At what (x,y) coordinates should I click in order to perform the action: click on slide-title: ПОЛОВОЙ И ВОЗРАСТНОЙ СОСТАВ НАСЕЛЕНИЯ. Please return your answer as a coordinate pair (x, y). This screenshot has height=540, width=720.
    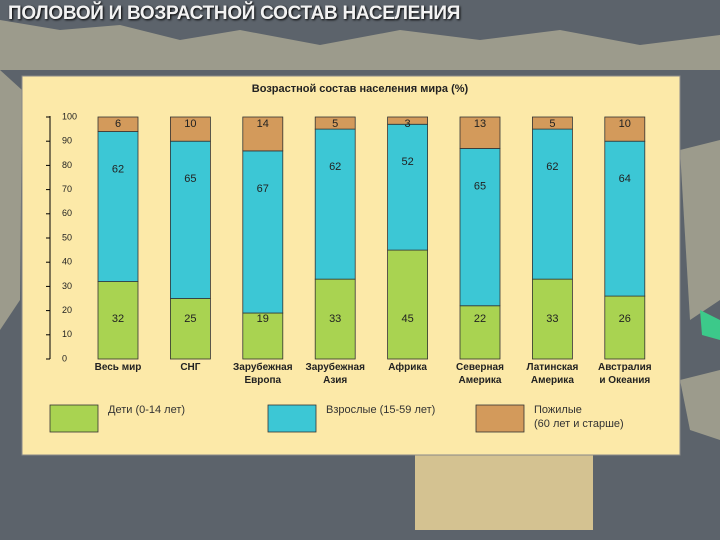
    Looking at the image, I should click on (234, 13).